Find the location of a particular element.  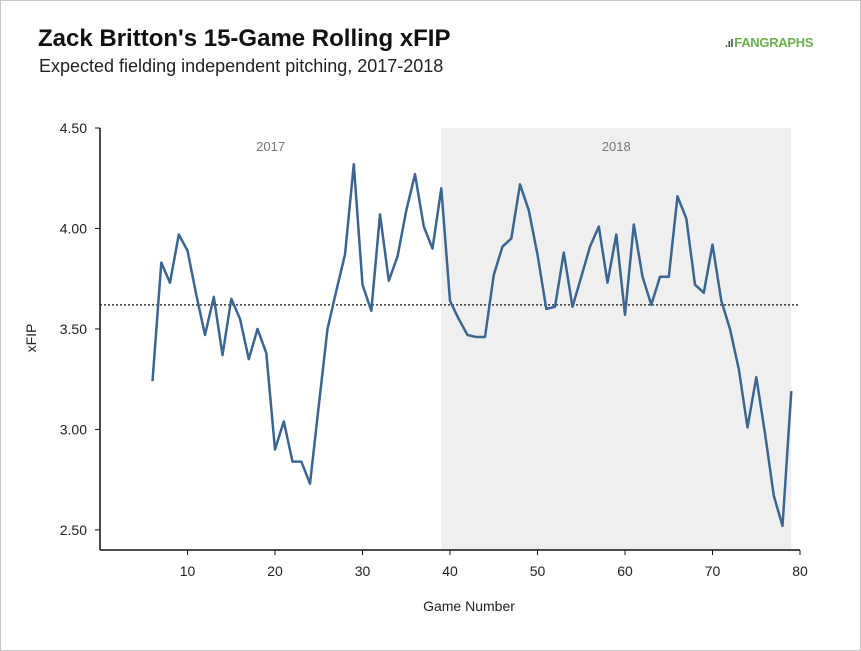

fangraphs-bars-icon: .ıl is located at coordinates (729, 44).